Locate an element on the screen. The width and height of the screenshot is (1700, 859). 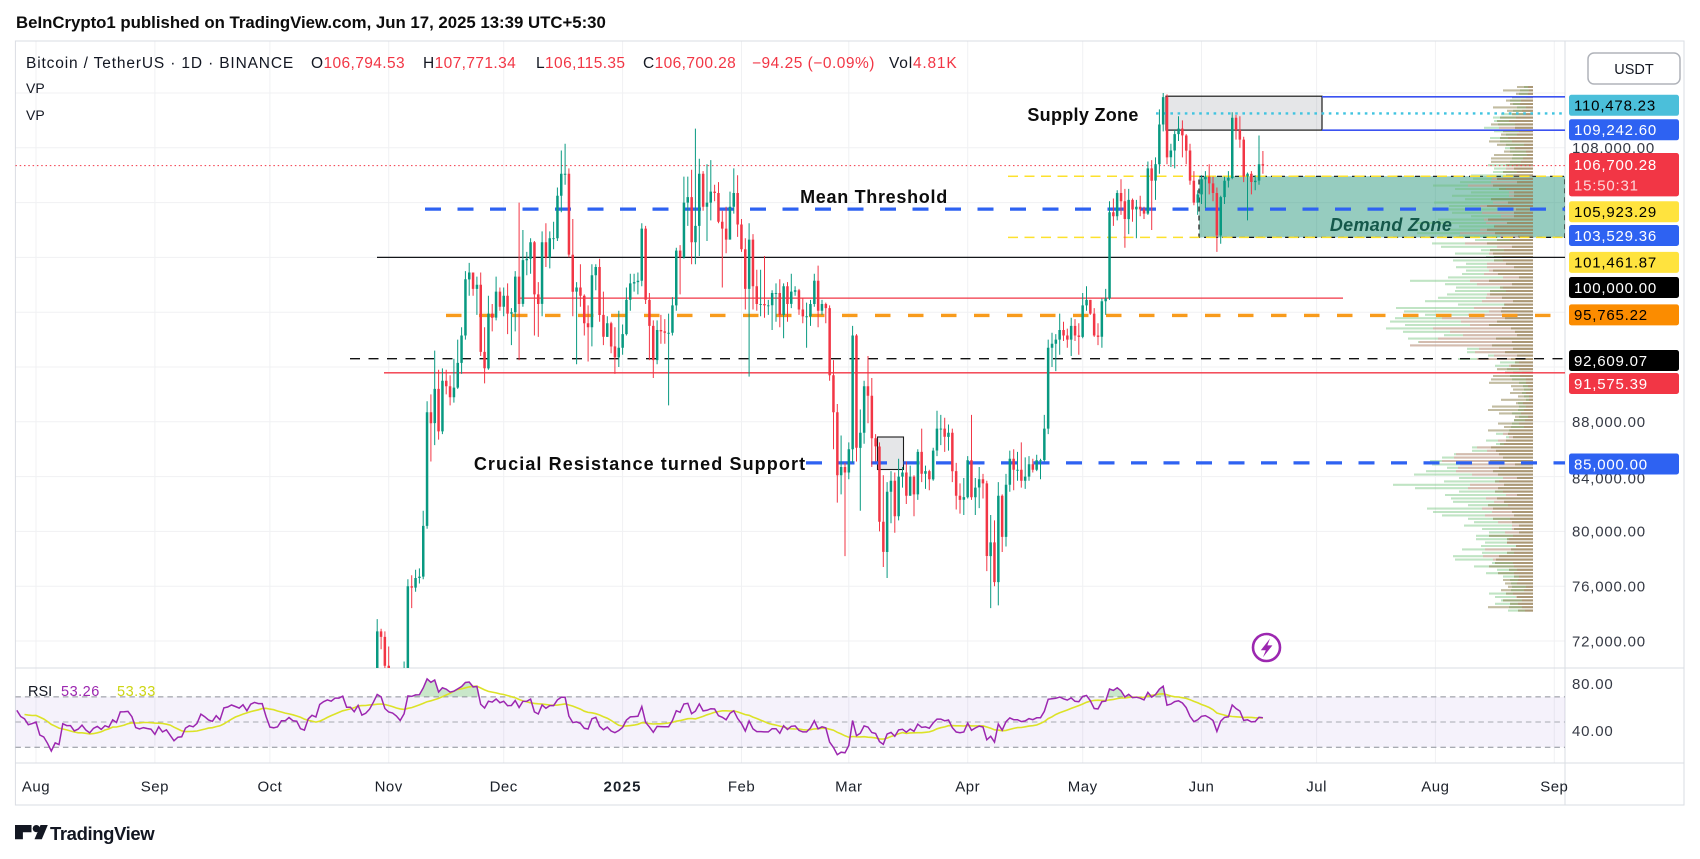
svg-text: 80.00 is located at coordinates (1593, 684).